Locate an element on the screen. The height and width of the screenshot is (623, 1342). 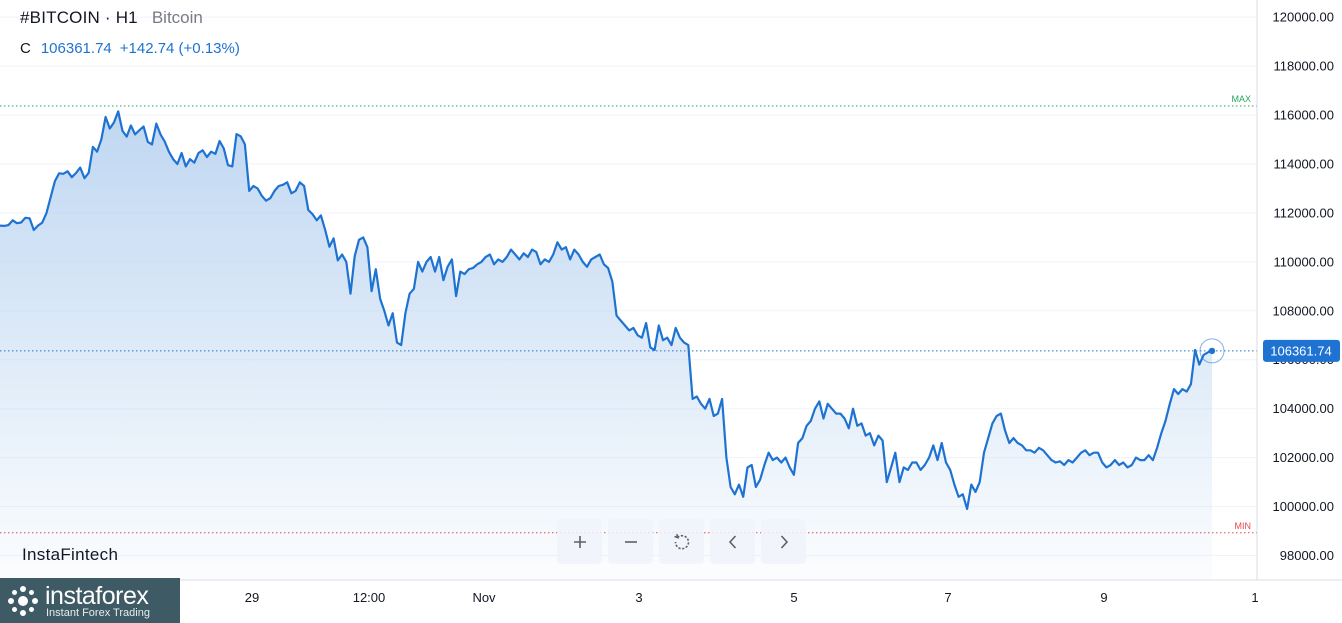
y-tick-label: 104000.00 is located at coordinates (1303, 408).